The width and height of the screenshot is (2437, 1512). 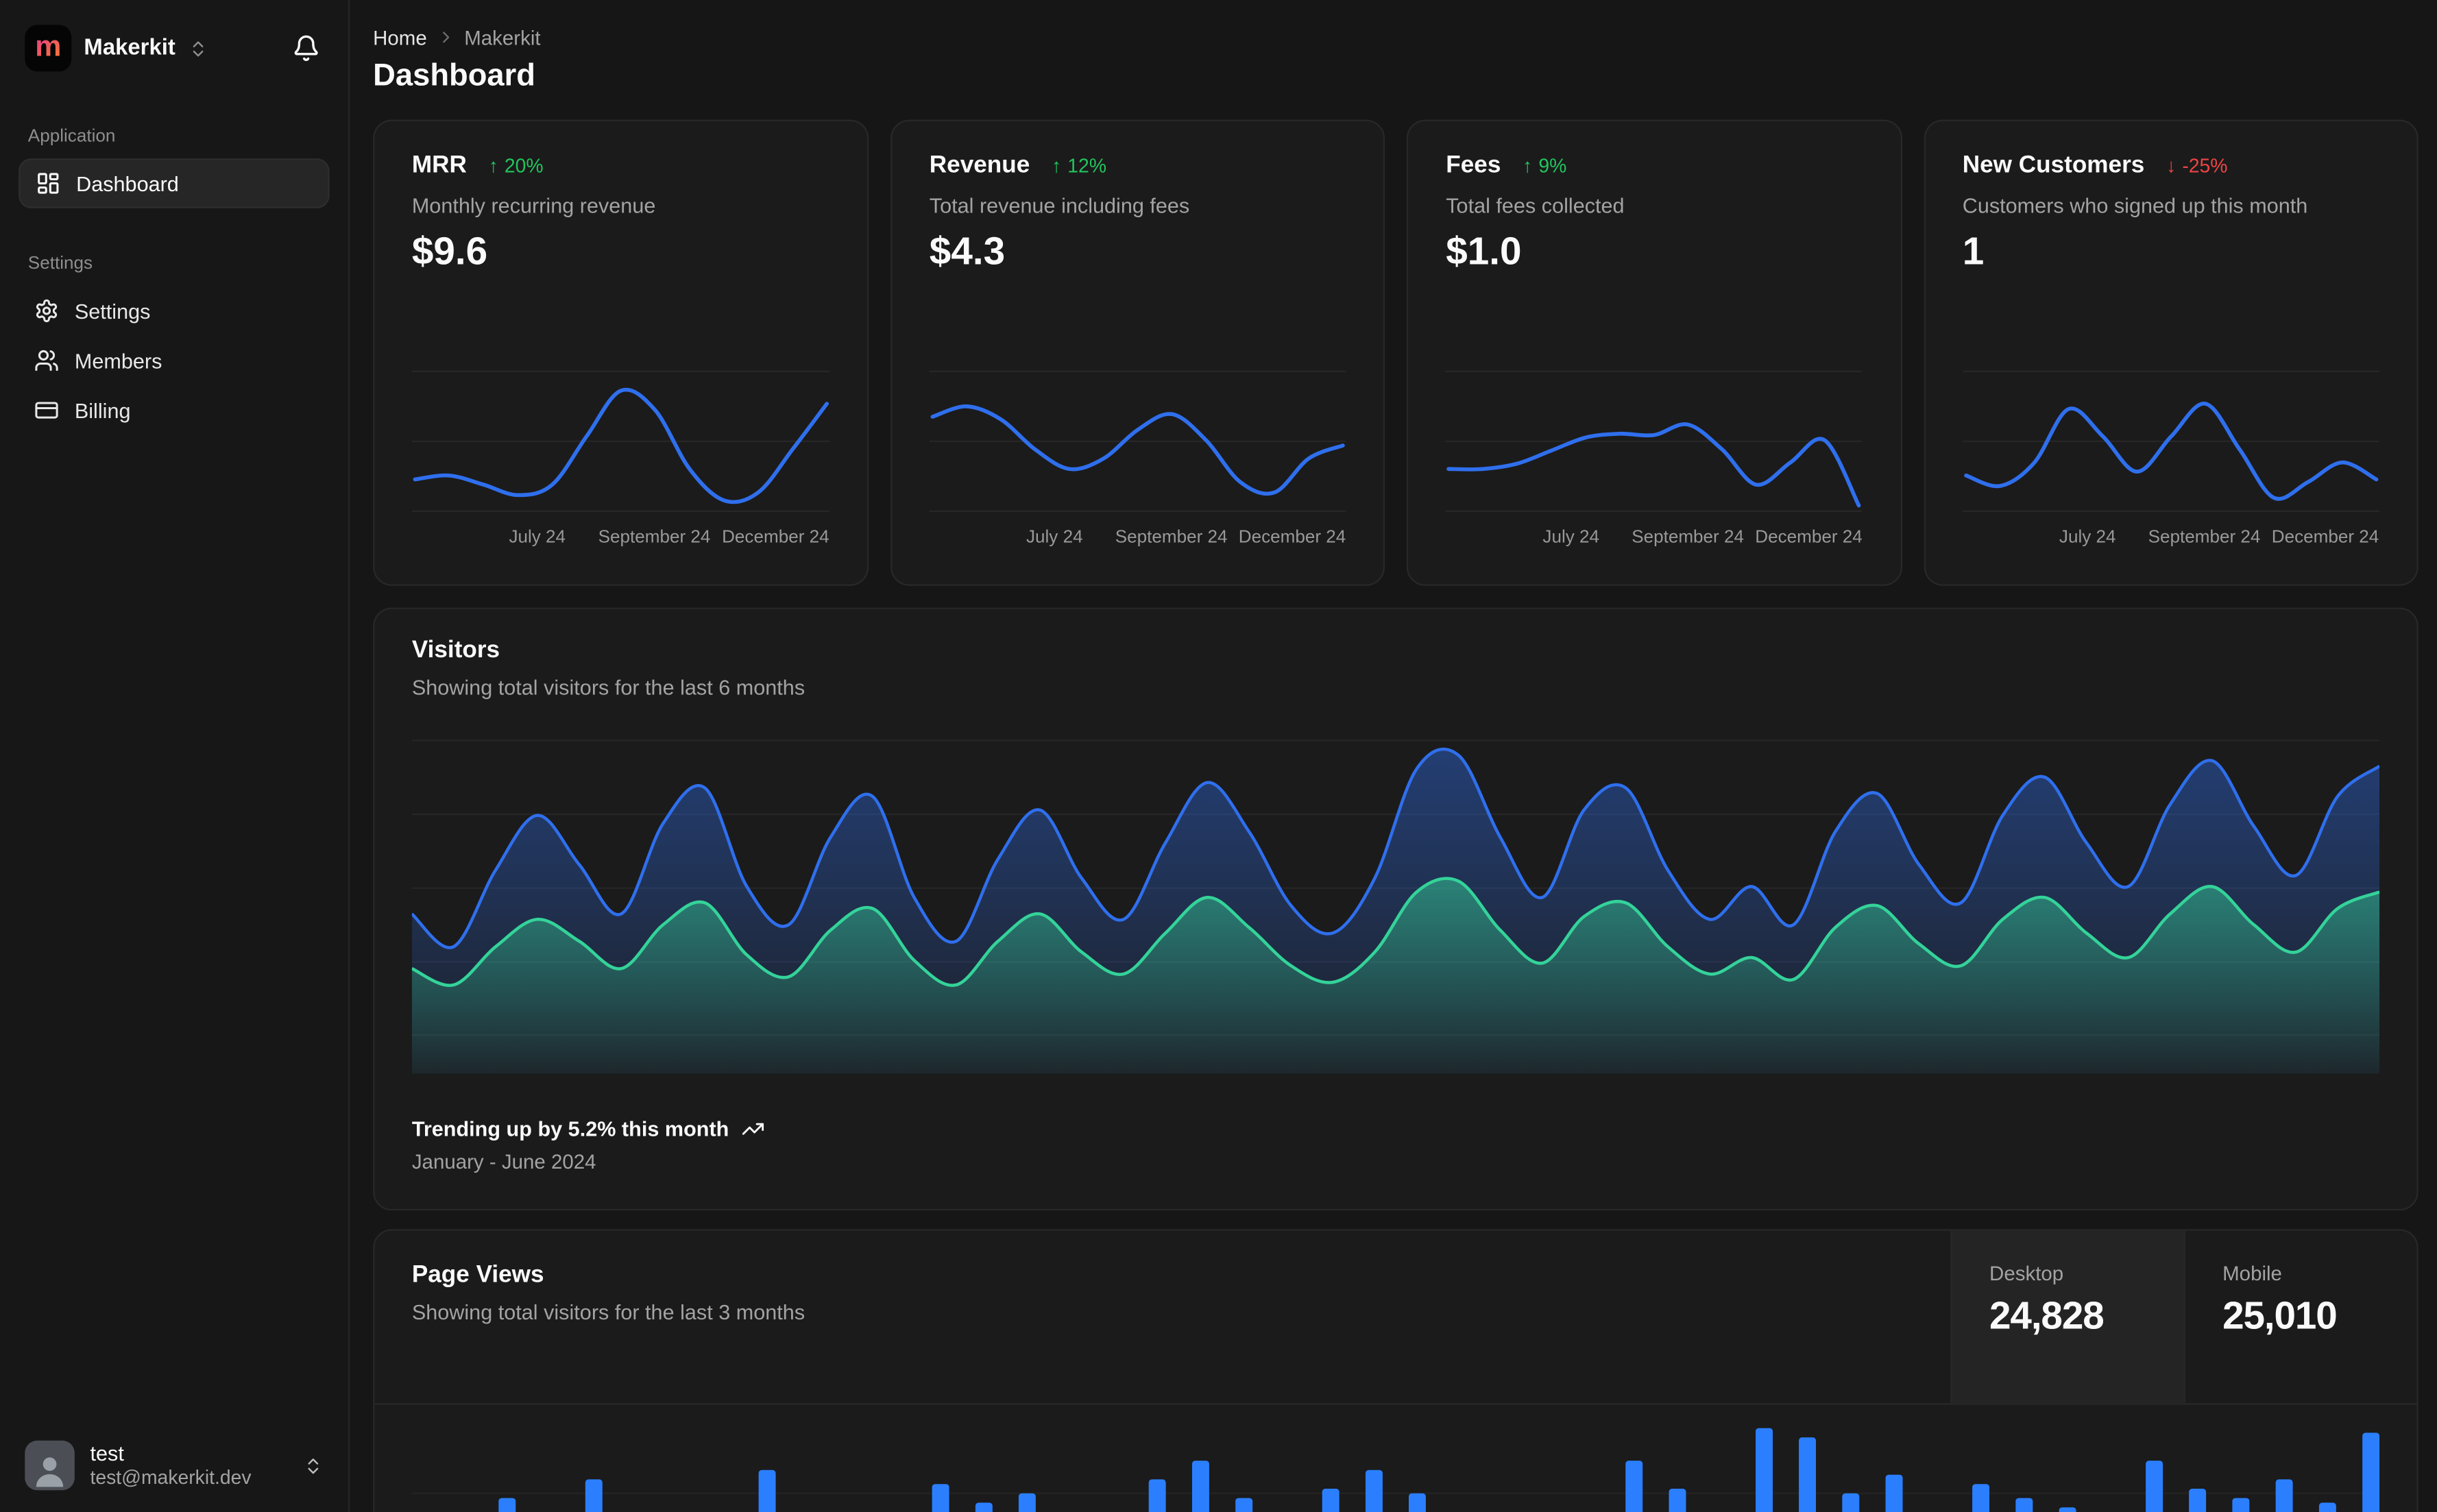 What do you see at coordinates (1973, 252) in the screenshot?
I see `stat-value: 1` at bounding box center [1973, 252].